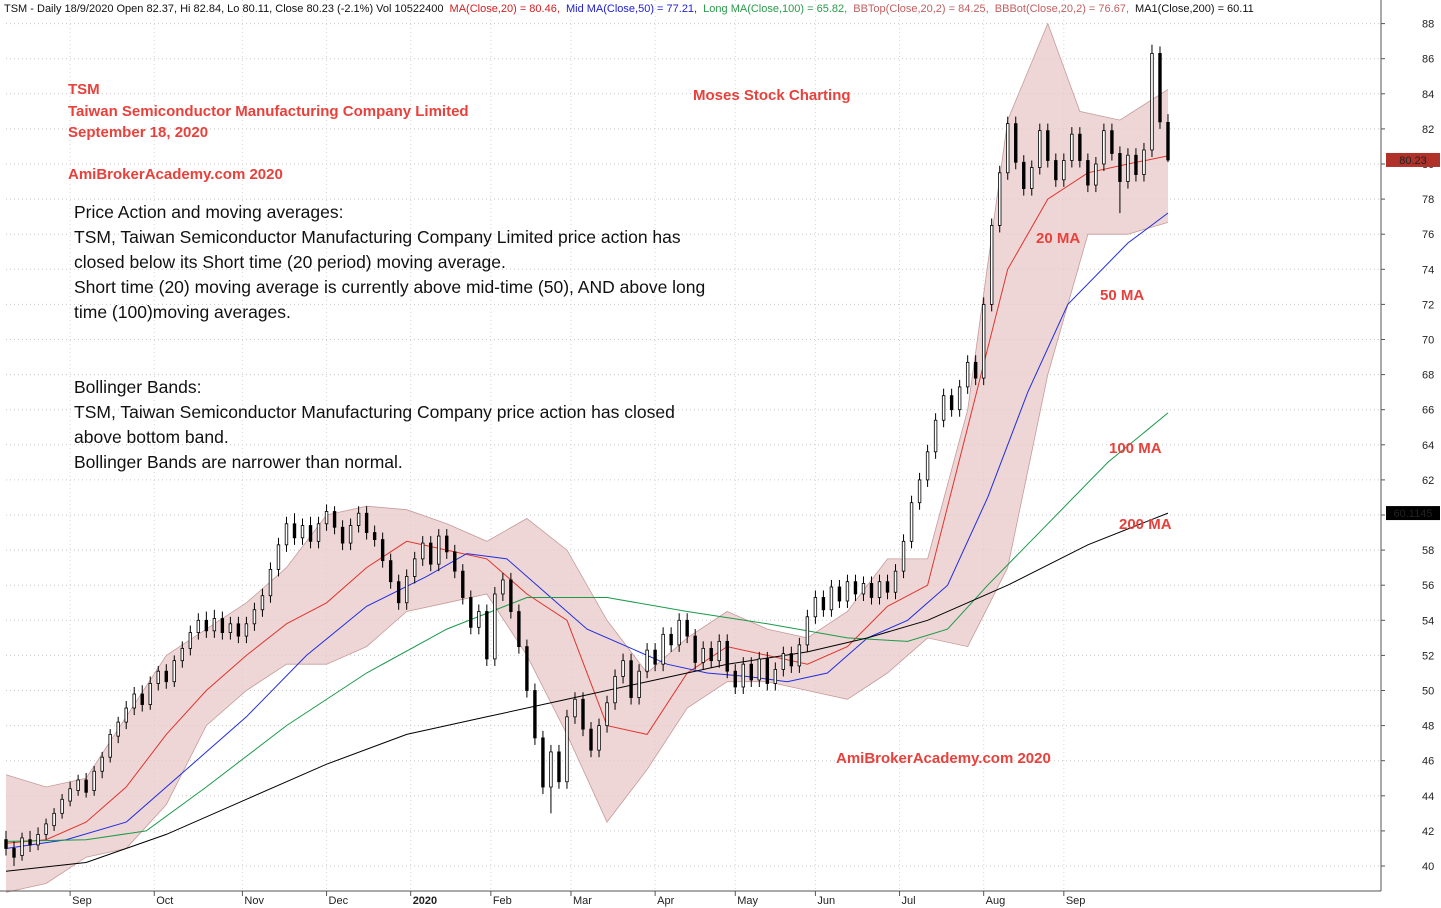 The image size is (1441, 908). What do you see at coordinates (1428, 446) in the screenshot?
I see `y-tick-label: 64` at bounding box center [1428, 446].